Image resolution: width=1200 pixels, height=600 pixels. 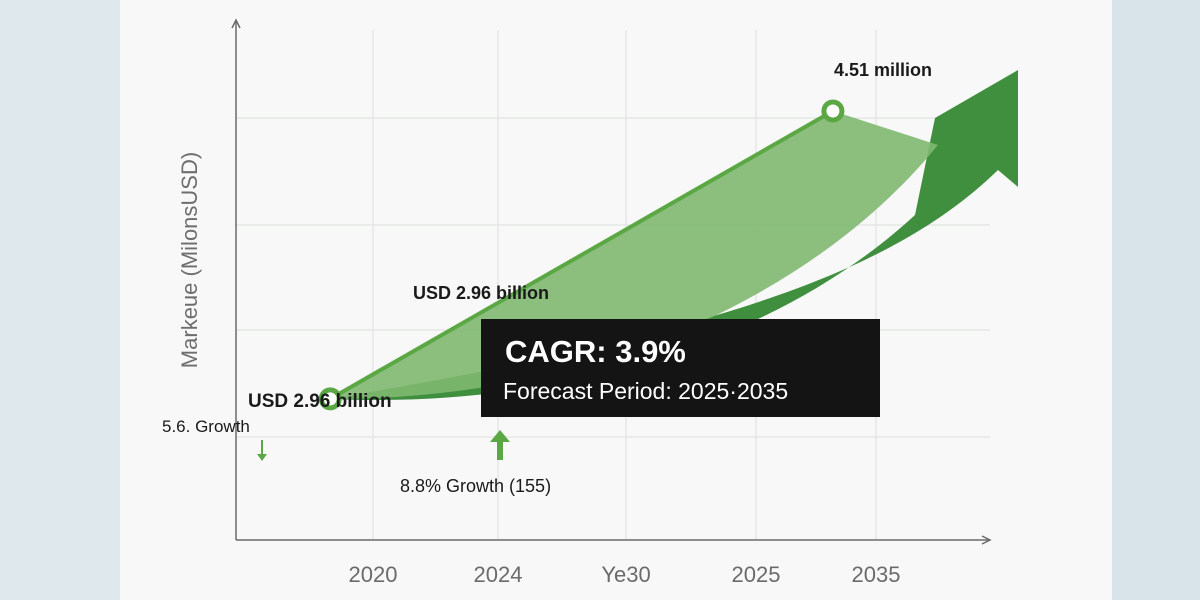 I want to click on x-axis-arrowhead, so click(x=986, y=540).